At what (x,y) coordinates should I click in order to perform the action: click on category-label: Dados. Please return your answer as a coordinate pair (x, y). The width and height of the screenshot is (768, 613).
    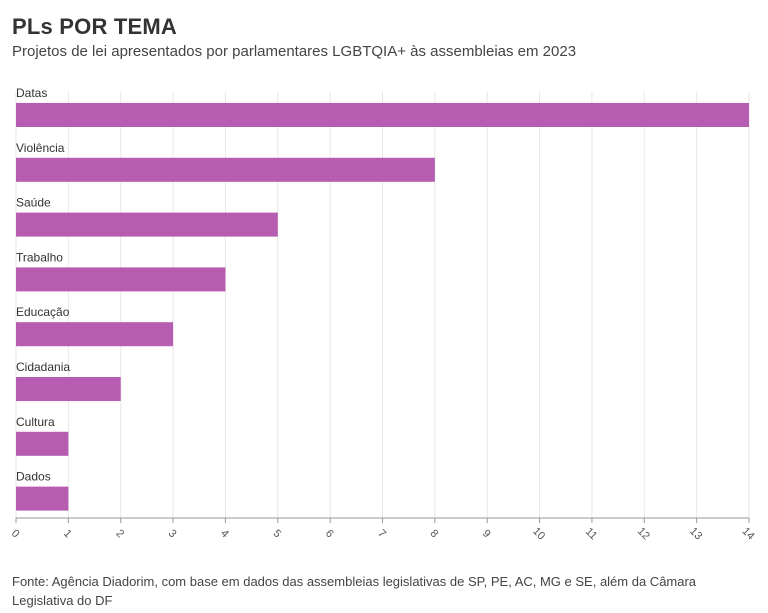
    Looking at the image, I should click on (33, 477).